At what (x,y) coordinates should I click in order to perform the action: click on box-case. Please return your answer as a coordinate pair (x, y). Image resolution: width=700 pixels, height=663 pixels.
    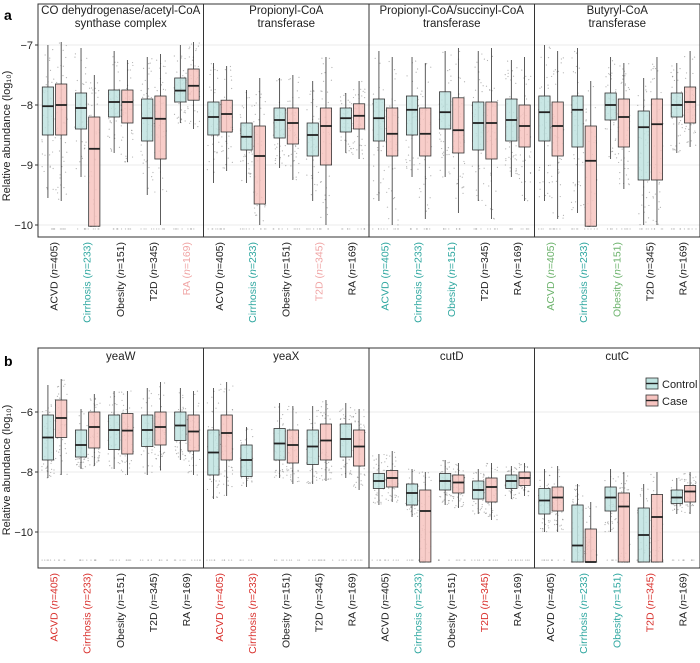
    Looking at the image, I should click on (392, 132).